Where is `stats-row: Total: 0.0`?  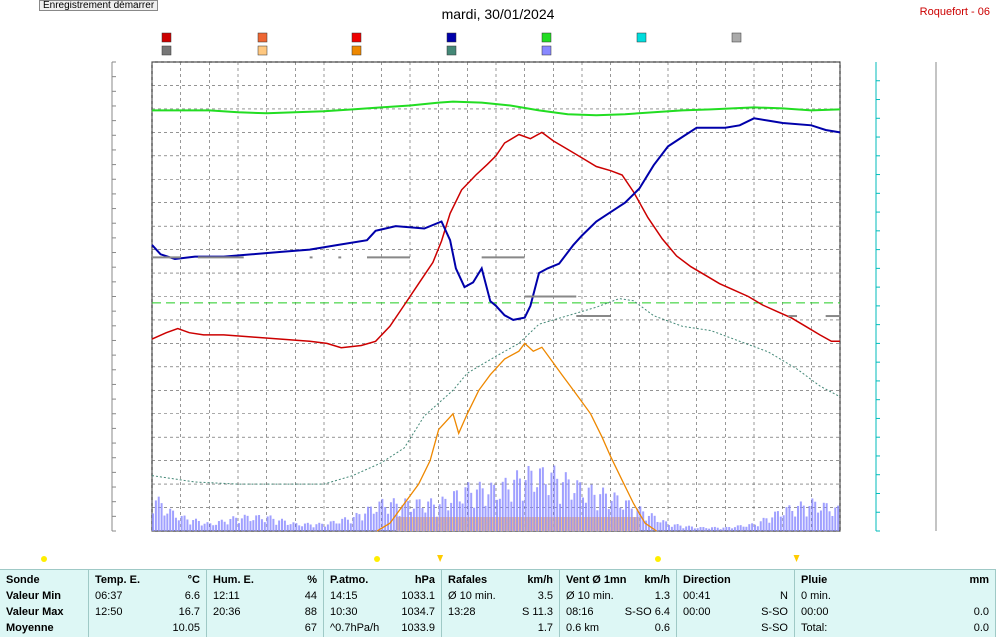 stats-row: Total: 0.0 is located at coordinates (895, 628).